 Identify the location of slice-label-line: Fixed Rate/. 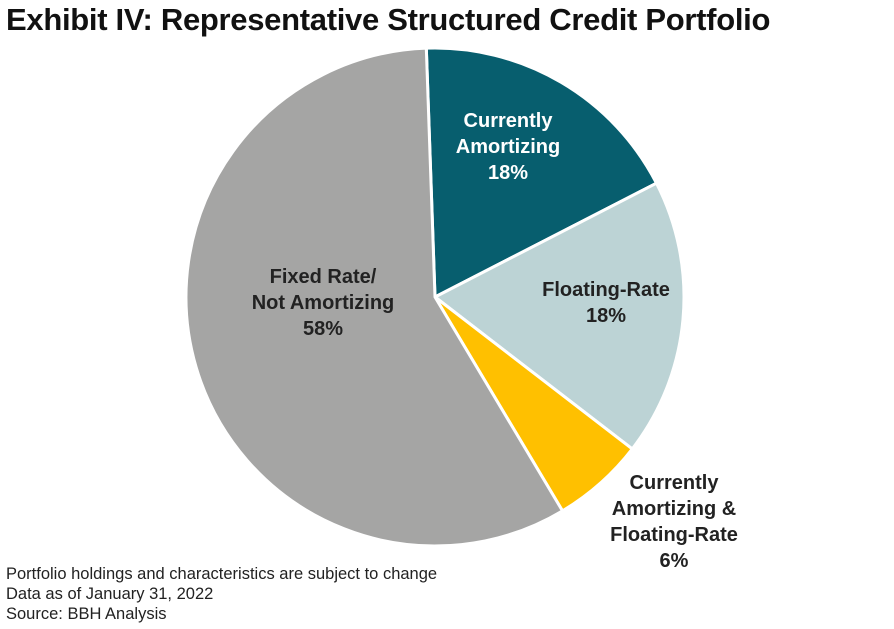
(323, 277).